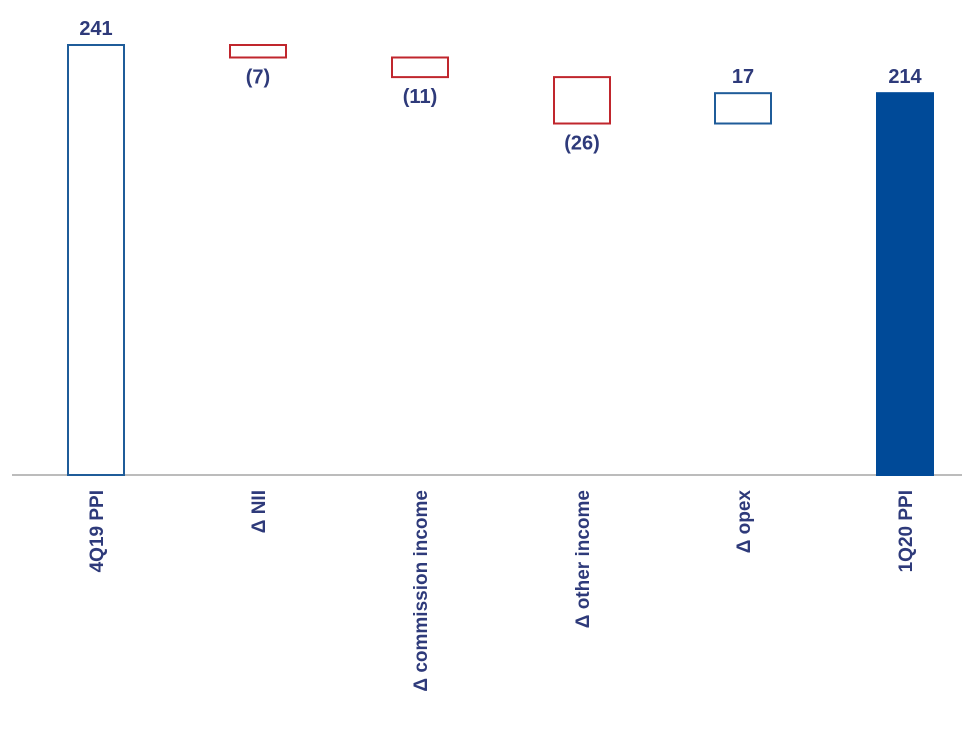  Describe the element at coordinates (259, 511) in the screenshot. I see `category-label-2: Δ NII` at that location.